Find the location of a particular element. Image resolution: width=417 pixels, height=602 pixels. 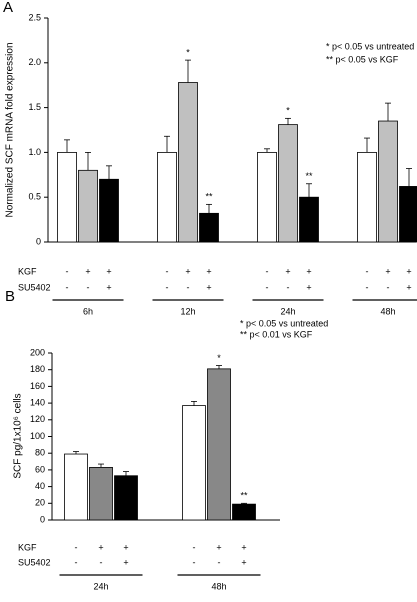

y-axis-title: Normalized SCF mRNA fold expression is located at coordinates (10, 129).